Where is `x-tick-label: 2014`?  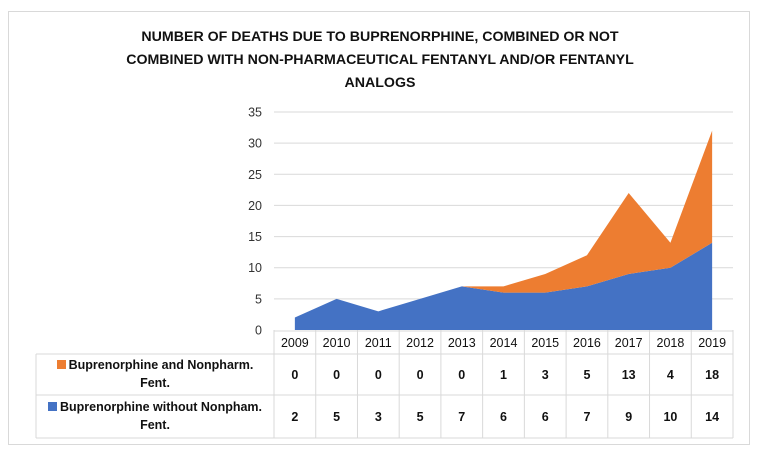 x-tick-label: 2014 is located at coordinates (504, 343).